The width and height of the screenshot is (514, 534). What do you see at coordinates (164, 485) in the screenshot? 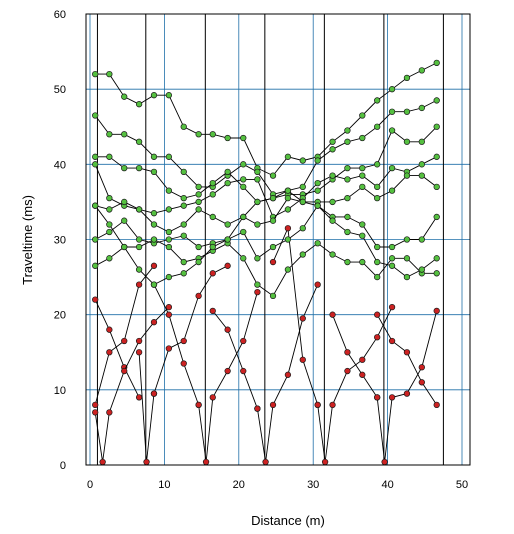
I see `x-tick-label: 10` at bounding box center [164, 485].